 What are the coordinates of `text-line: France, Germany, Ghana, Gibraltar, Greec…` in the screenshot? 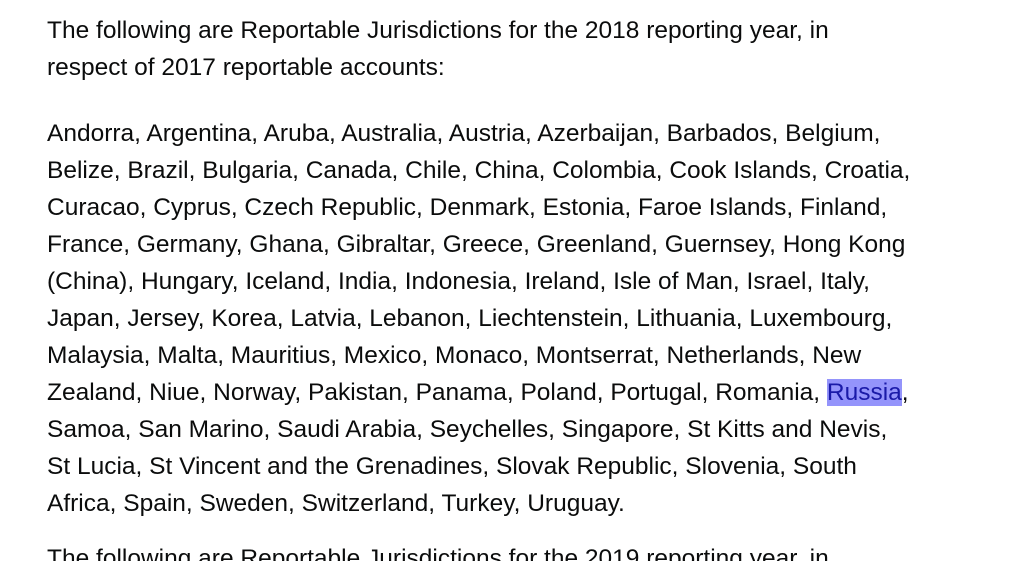 It's located at (476, 244).